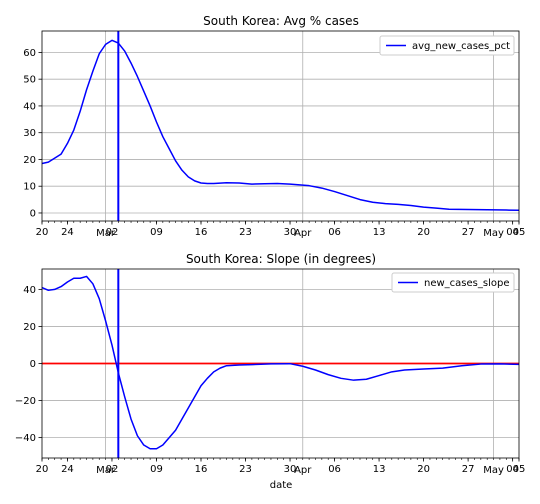 The height and width of the screenshot is (504, 540). Describe the element at coordinates (281, 21) in the screenshot. I see `chart-title: South Korea: Avg % cases` at that location.